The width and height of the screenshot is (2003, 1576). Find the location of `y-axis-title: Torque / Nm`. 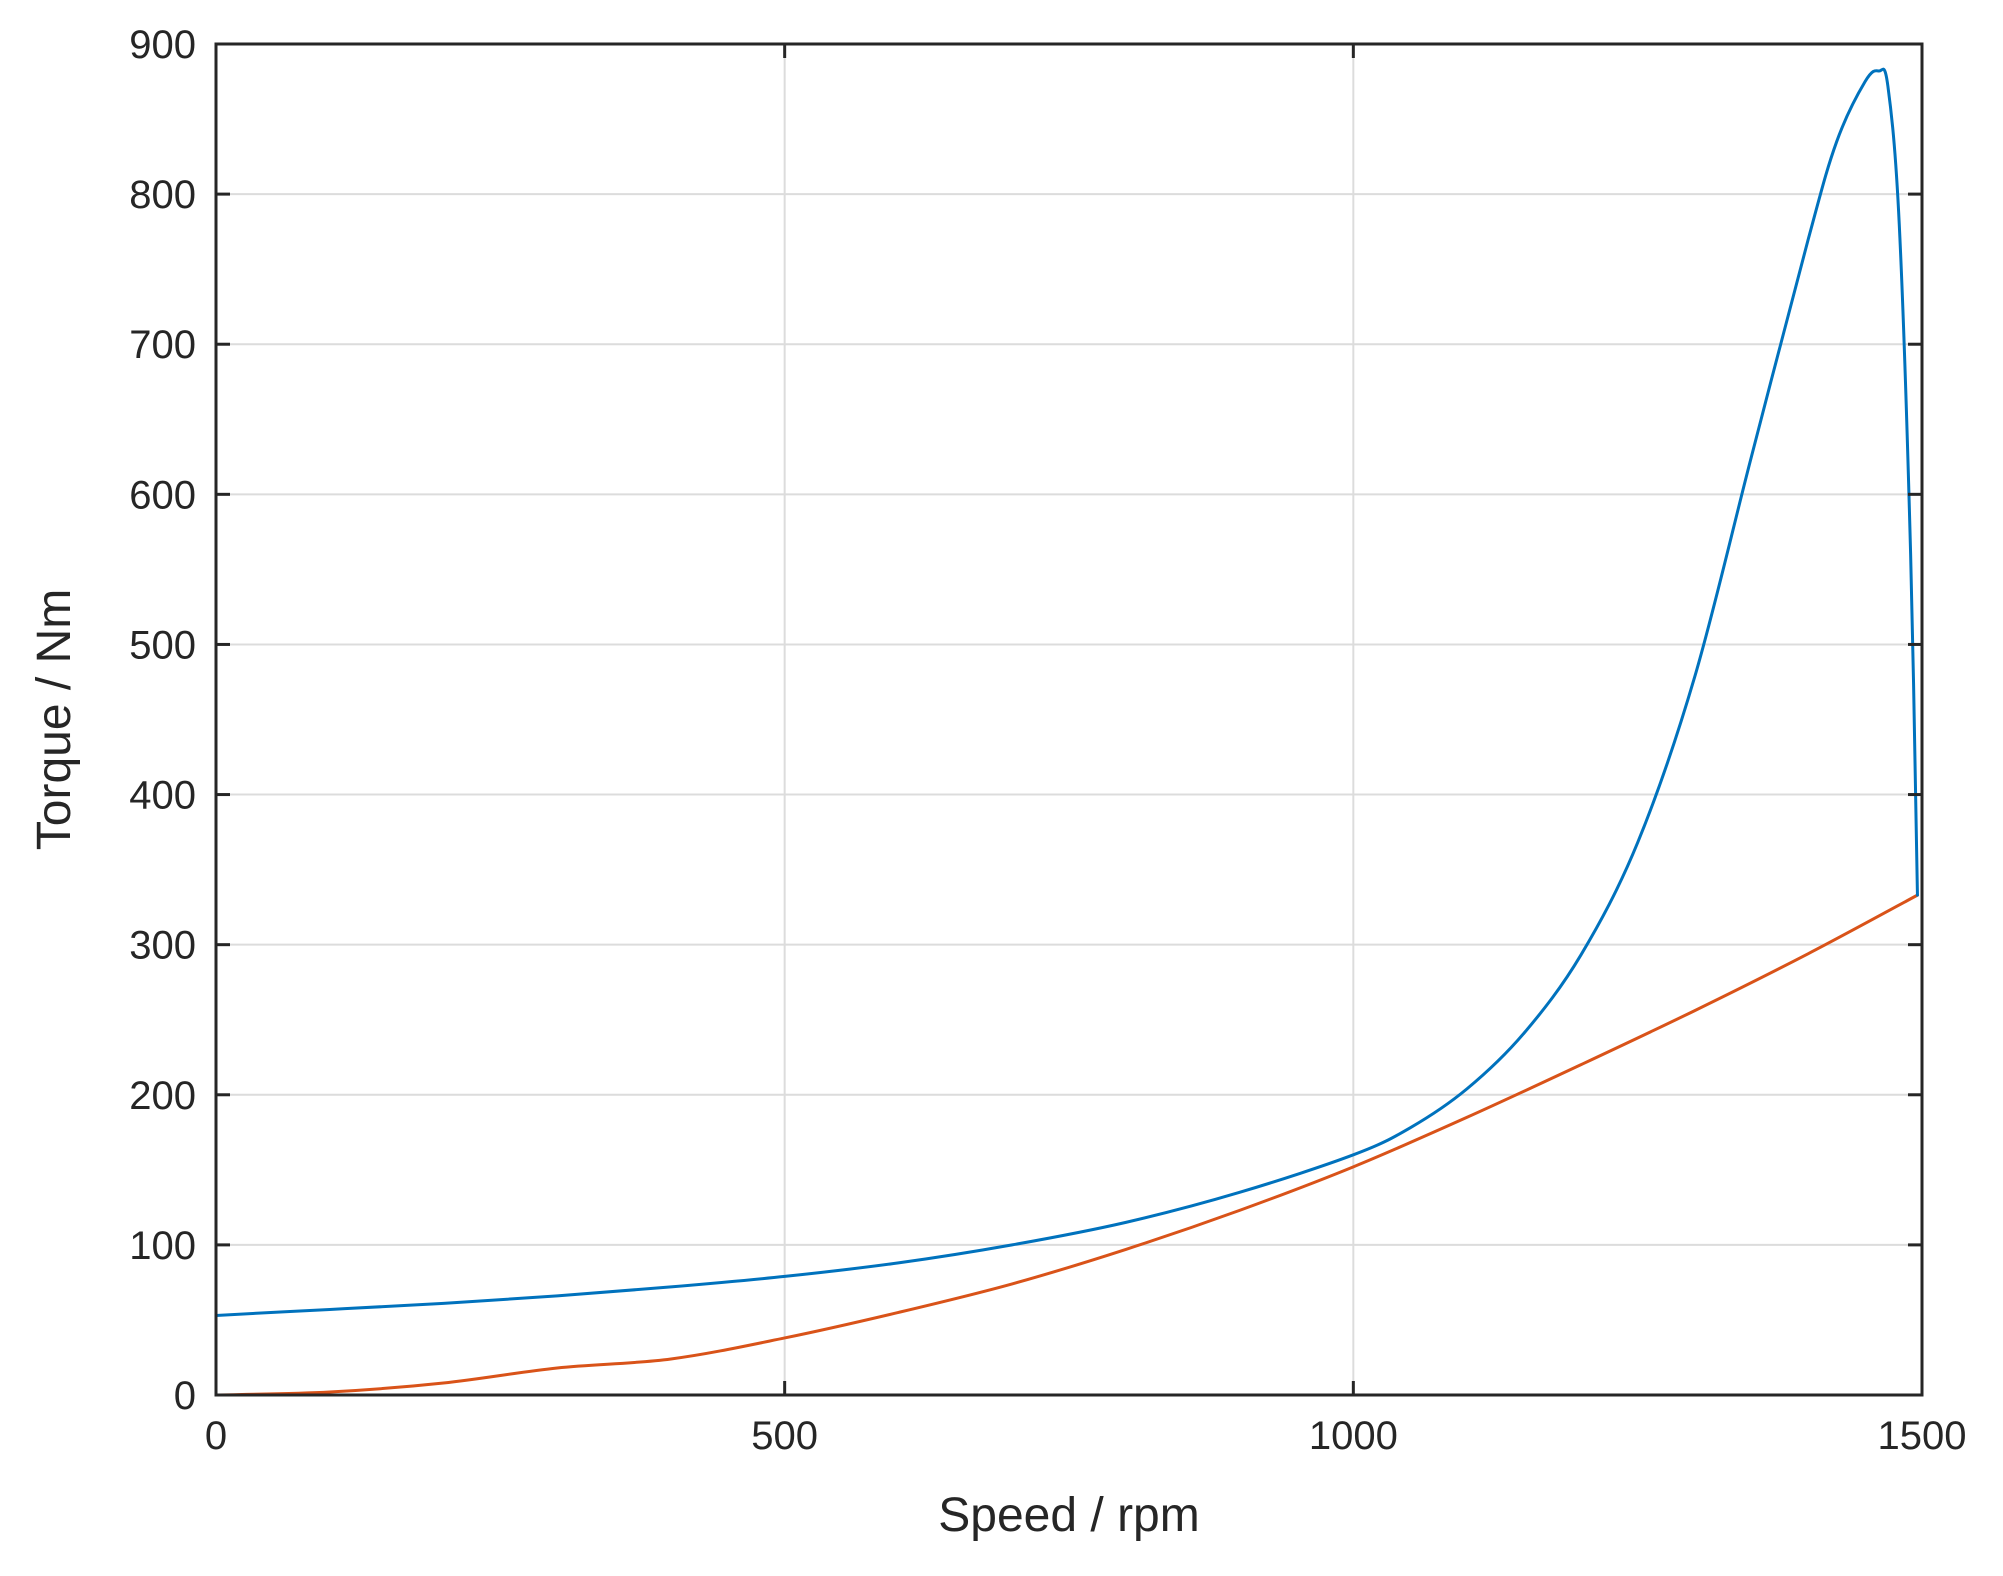

y-axis-title: Torque / Nm is located at coordinates (54, 719).